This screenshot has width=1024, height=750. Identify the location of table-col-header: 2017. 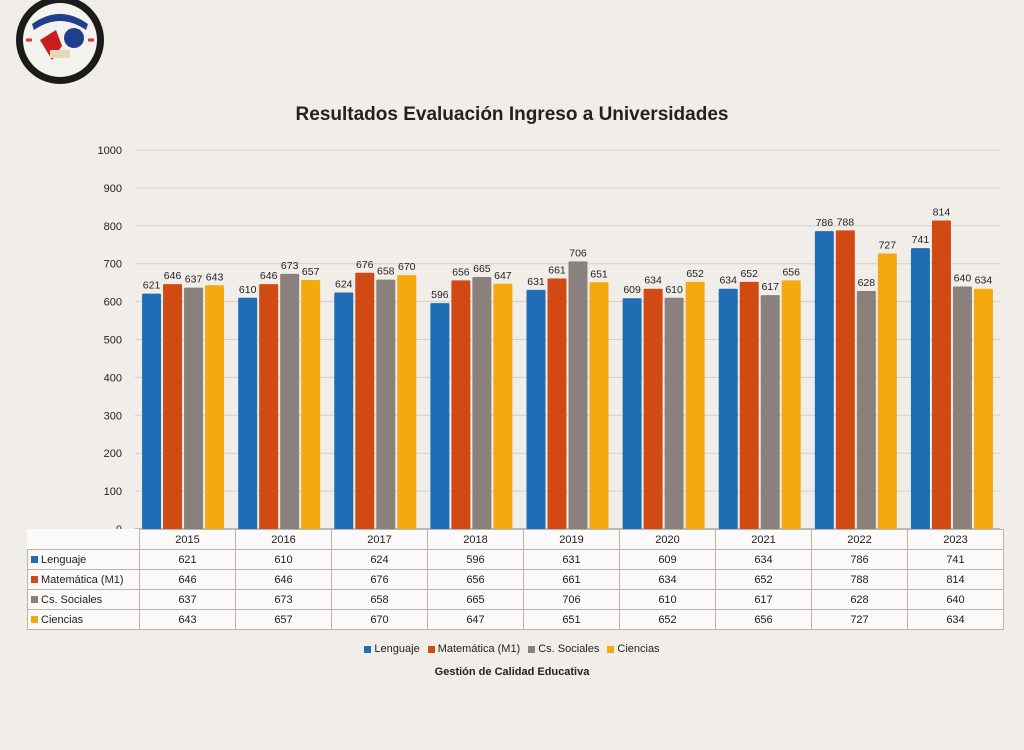
(379, 539).